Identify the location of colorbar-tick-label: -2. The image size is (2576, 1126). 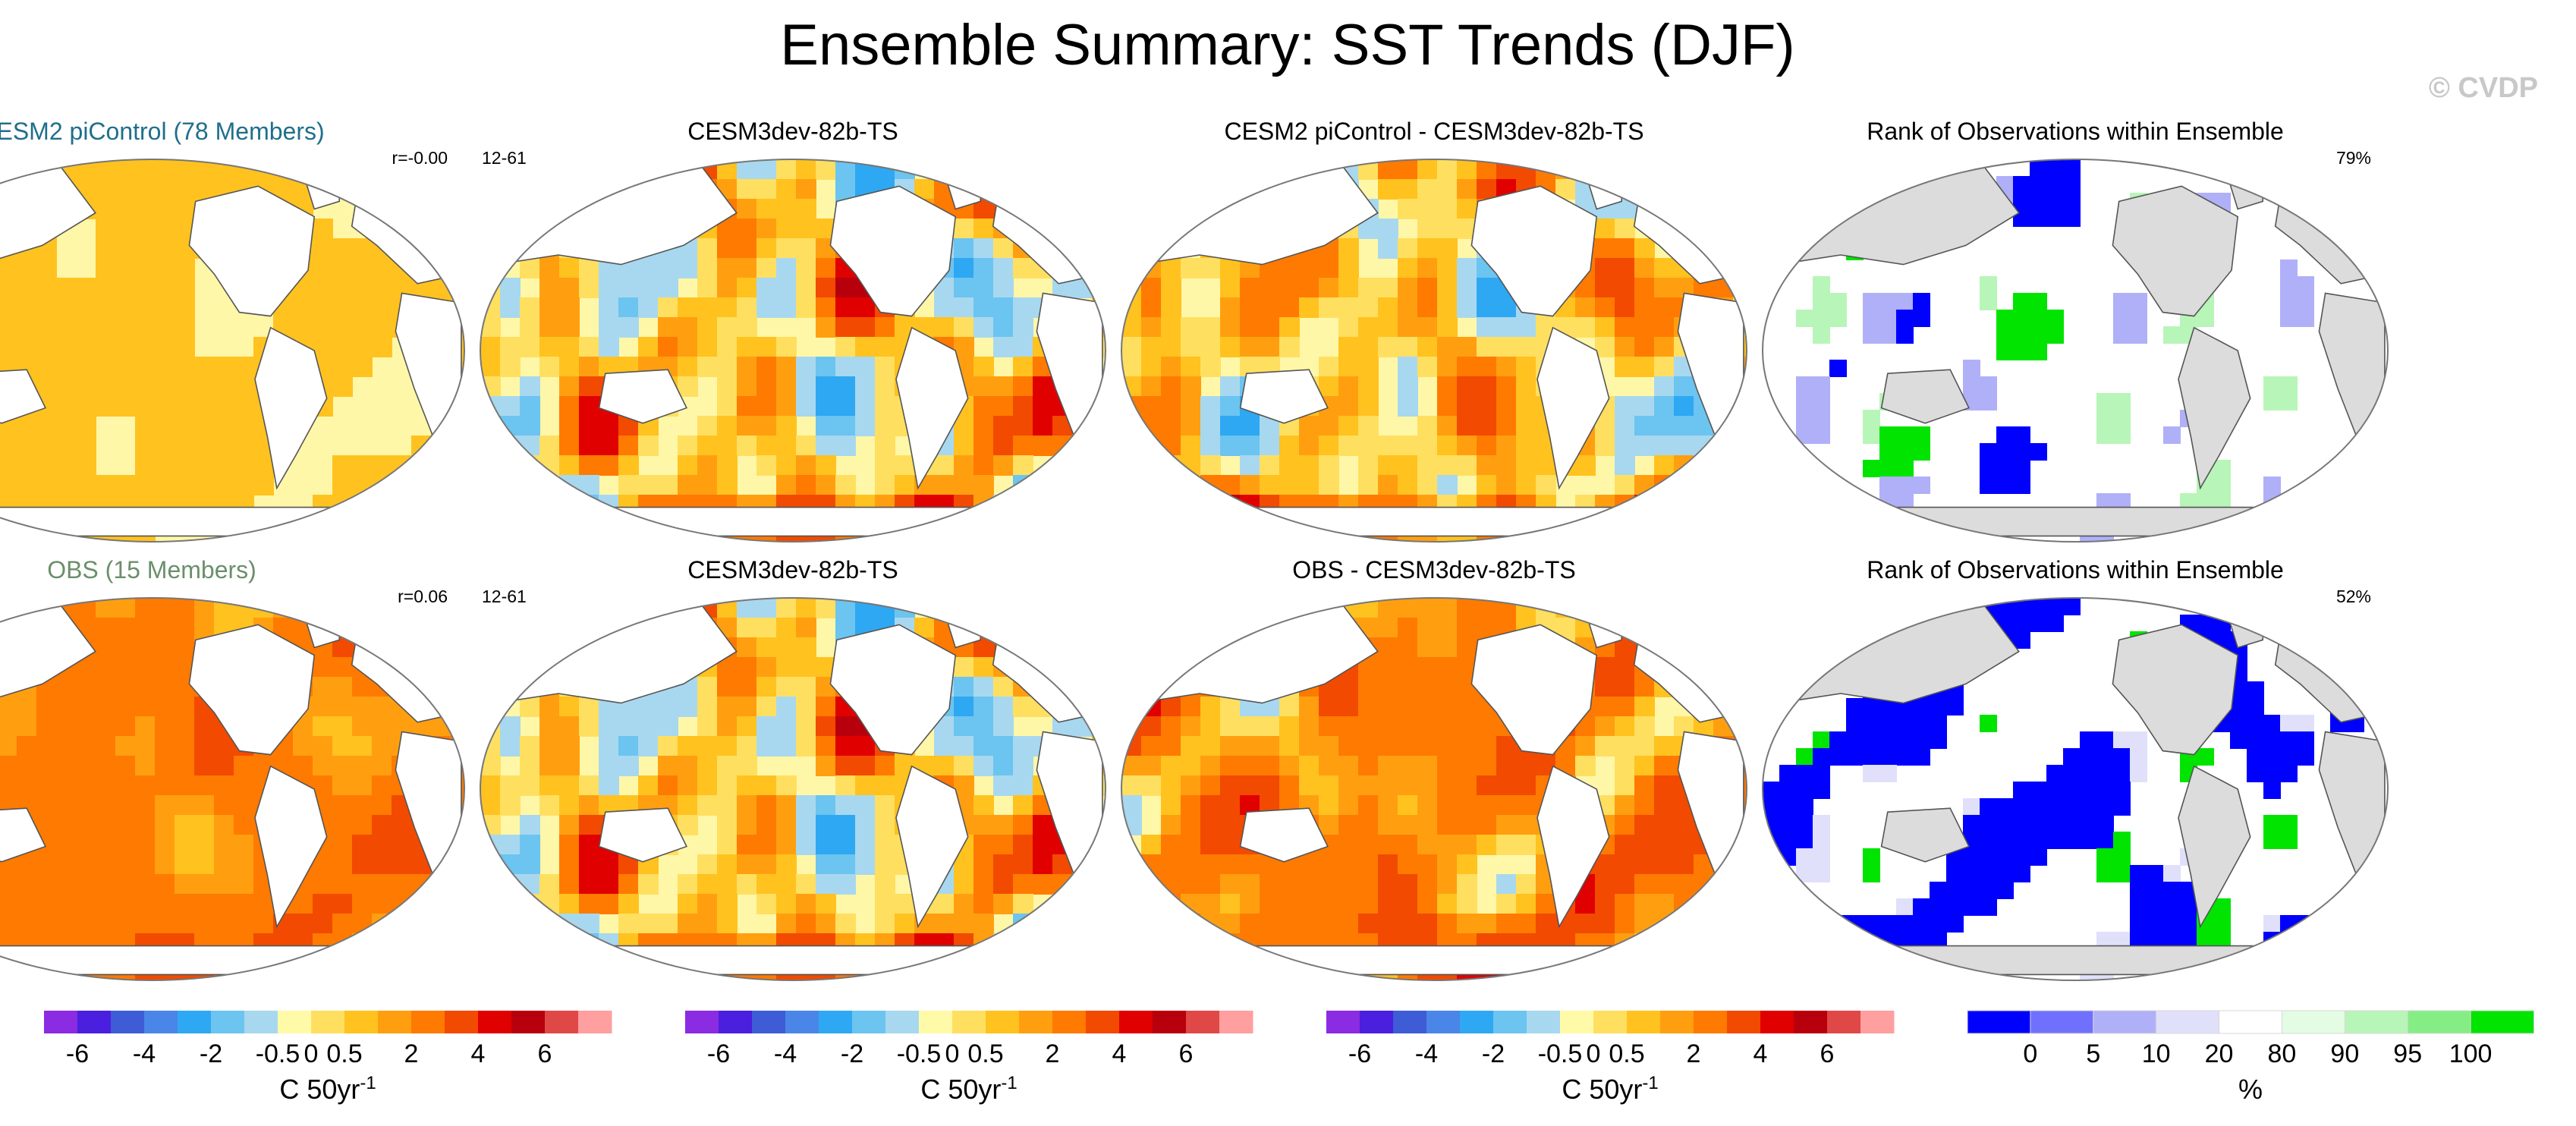
(1493, 1054).